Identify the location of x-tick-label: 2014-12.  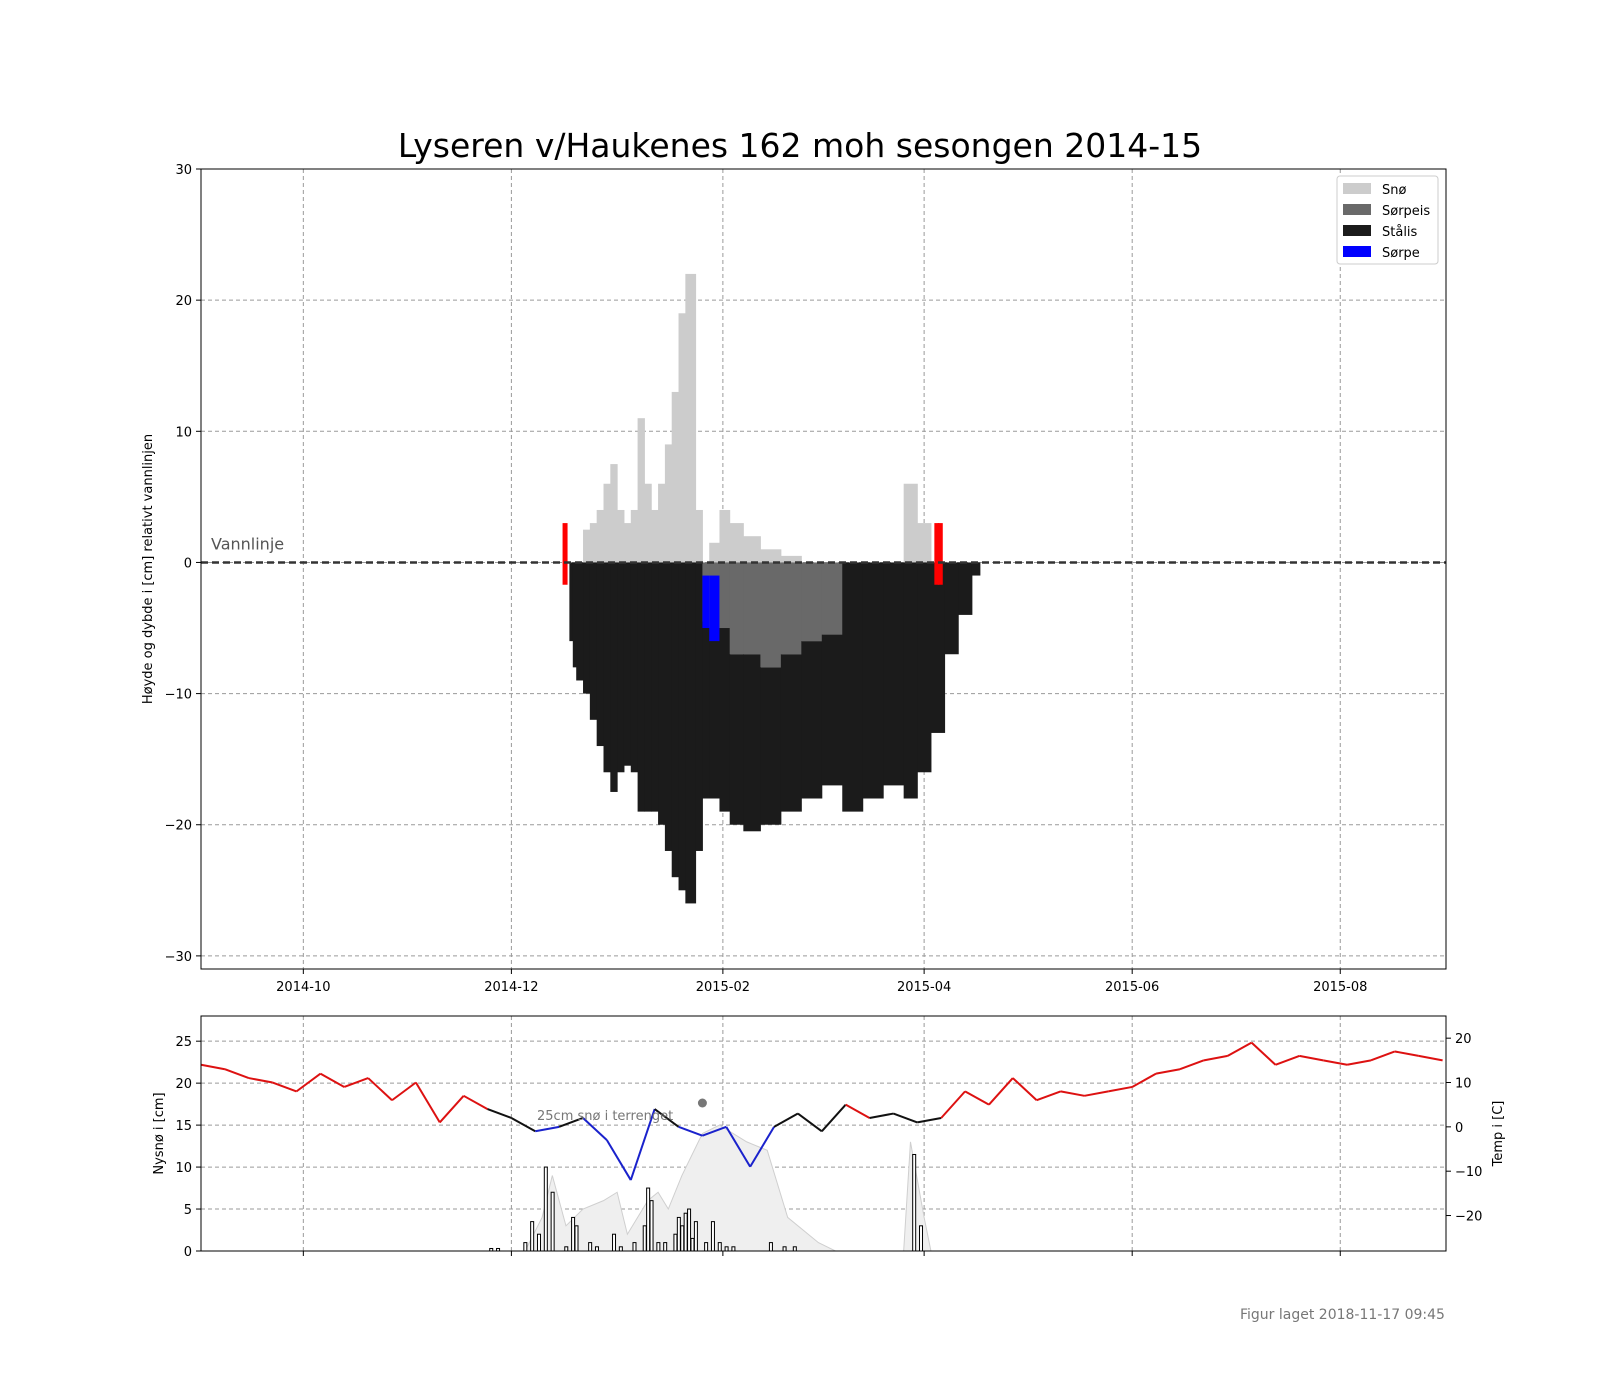
(511, 987).